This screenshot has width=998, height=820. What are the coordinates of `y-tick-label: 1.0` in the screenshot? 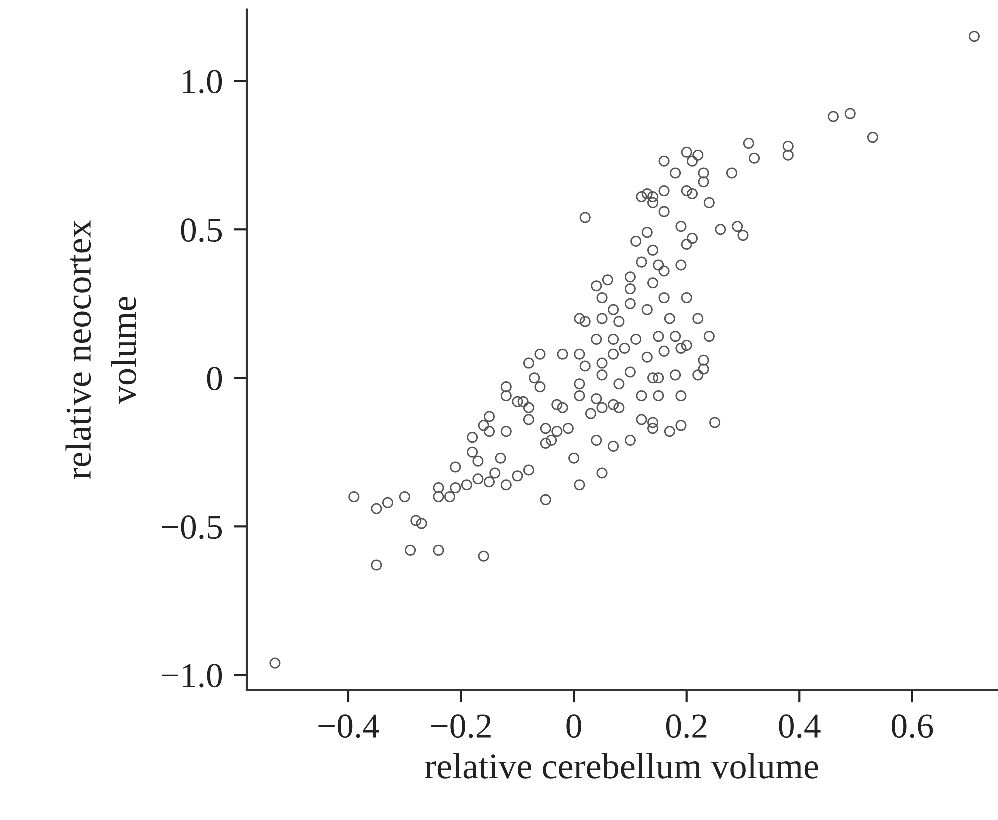 It's located at (202, 82).